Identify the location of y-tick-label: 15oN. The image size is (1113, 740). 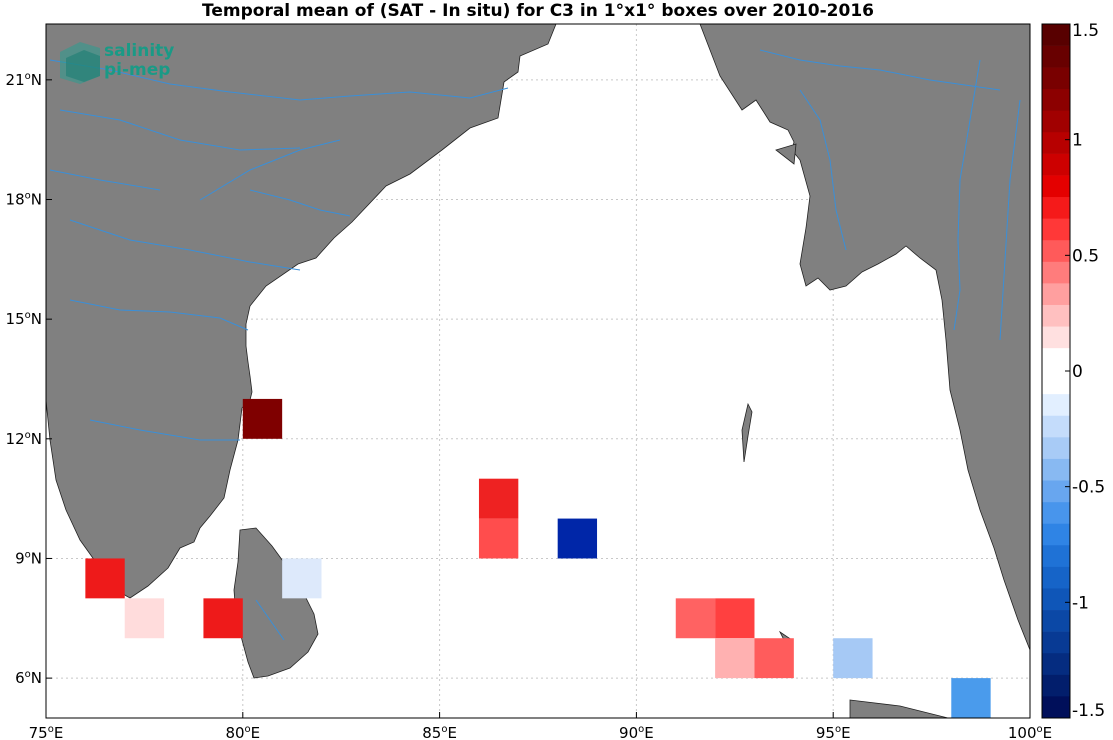
(24, 319).